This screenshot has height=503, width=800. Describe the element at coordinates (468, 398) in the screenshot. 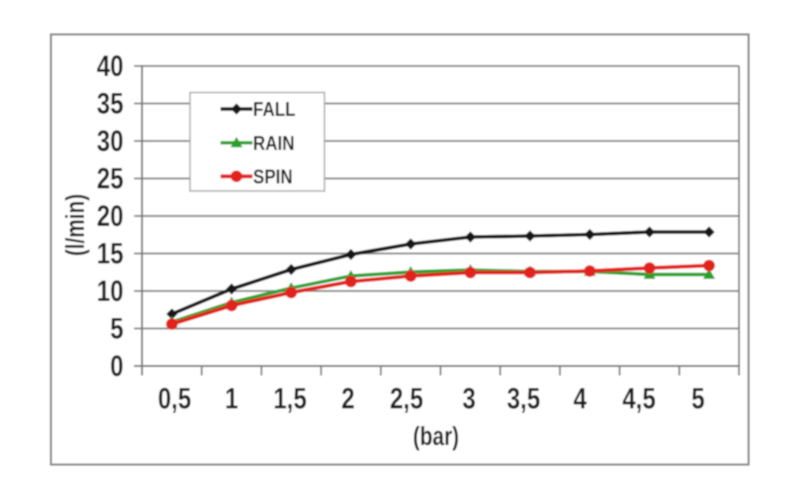

I see `svg-text: 3` at that location.